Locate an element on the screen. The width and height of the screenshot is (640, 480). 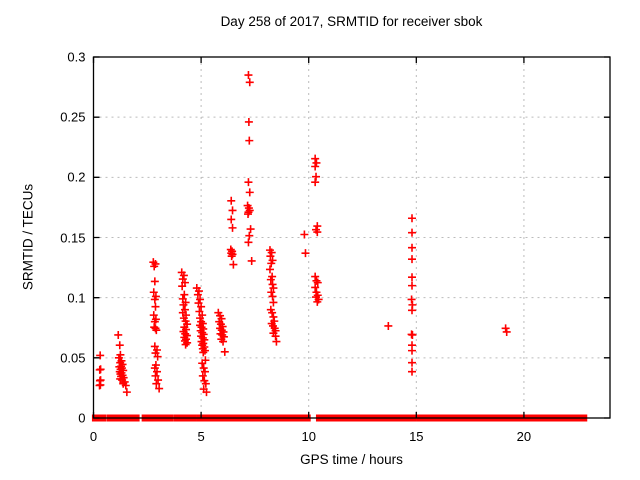
y-tick-label: 0.05 is located at coordinates (73, 358).